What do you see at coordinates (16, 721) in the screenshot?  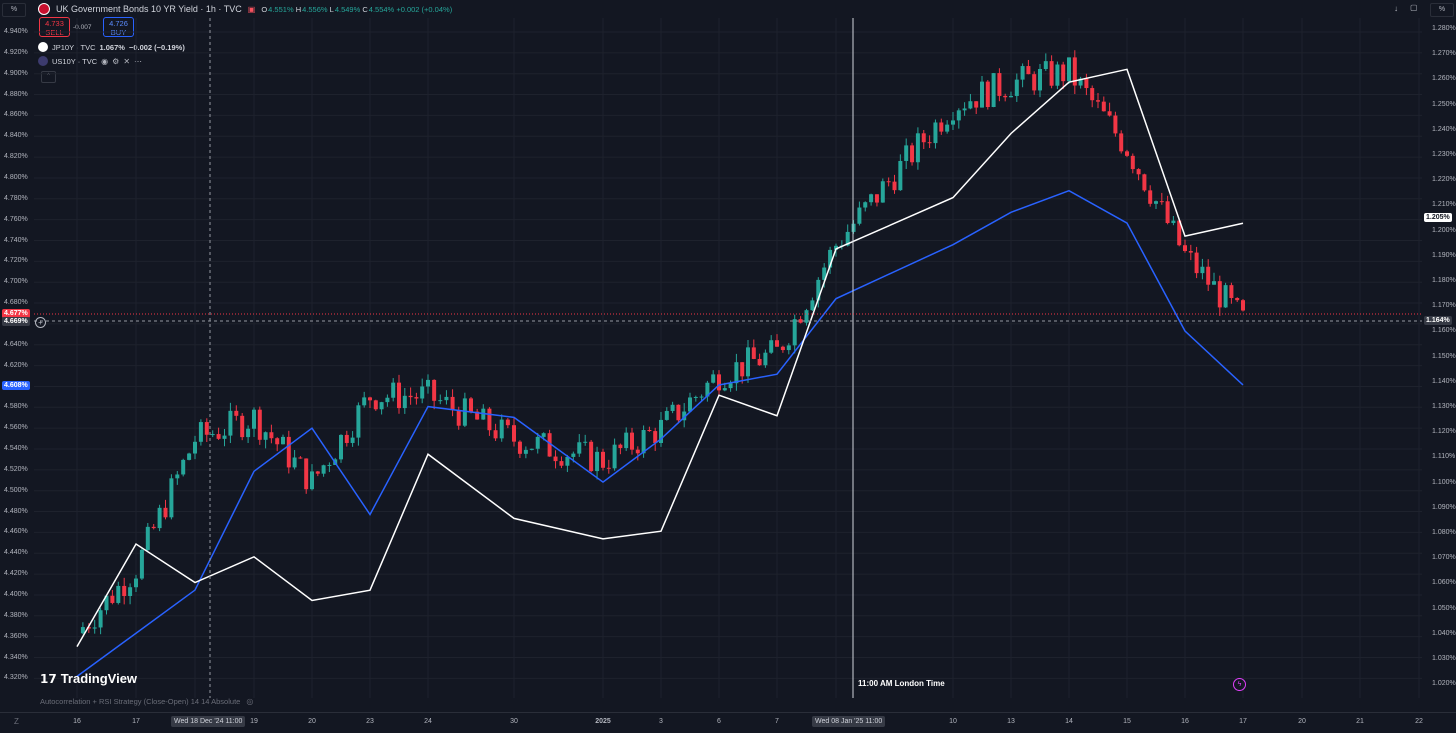 I see `go-back-icon: Z` at bounding box center [16, 721].